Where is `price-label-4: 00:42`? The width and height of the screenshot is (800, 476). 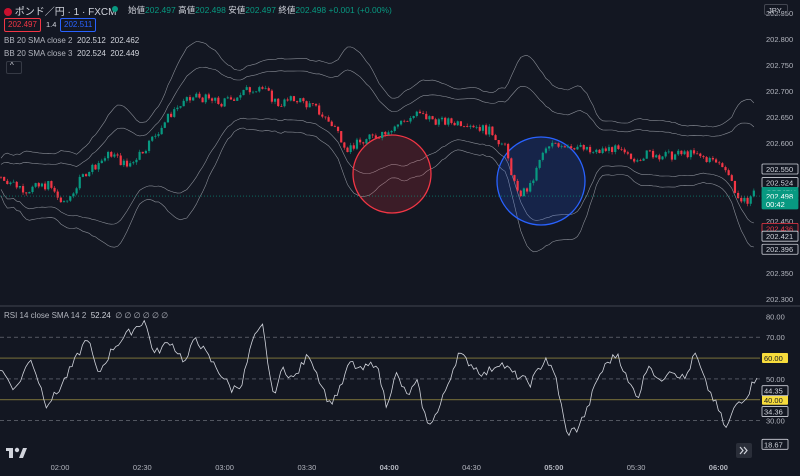 price-label-4: 00:42 is located at coordinates (775, 204).